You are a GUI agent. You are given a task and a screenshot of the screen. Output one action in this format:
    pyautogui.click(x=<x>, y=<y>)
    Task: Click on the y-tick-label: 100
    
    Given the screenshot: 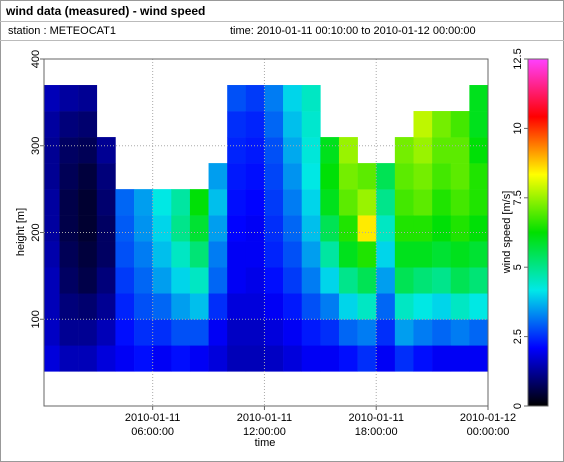 What is the action you would take?
    pyautogui.click(x=36, y=319)
    